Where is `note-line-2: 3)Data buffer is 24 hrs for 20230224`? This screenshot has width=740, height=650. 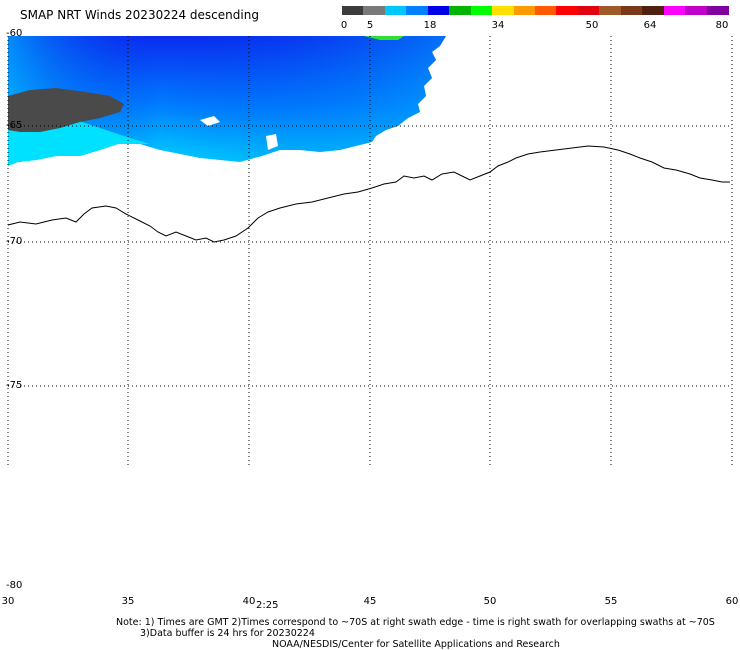
note-line-2: 3)Data buffer is 24 hrs for 20230224 is located at coordinates (227, 633).